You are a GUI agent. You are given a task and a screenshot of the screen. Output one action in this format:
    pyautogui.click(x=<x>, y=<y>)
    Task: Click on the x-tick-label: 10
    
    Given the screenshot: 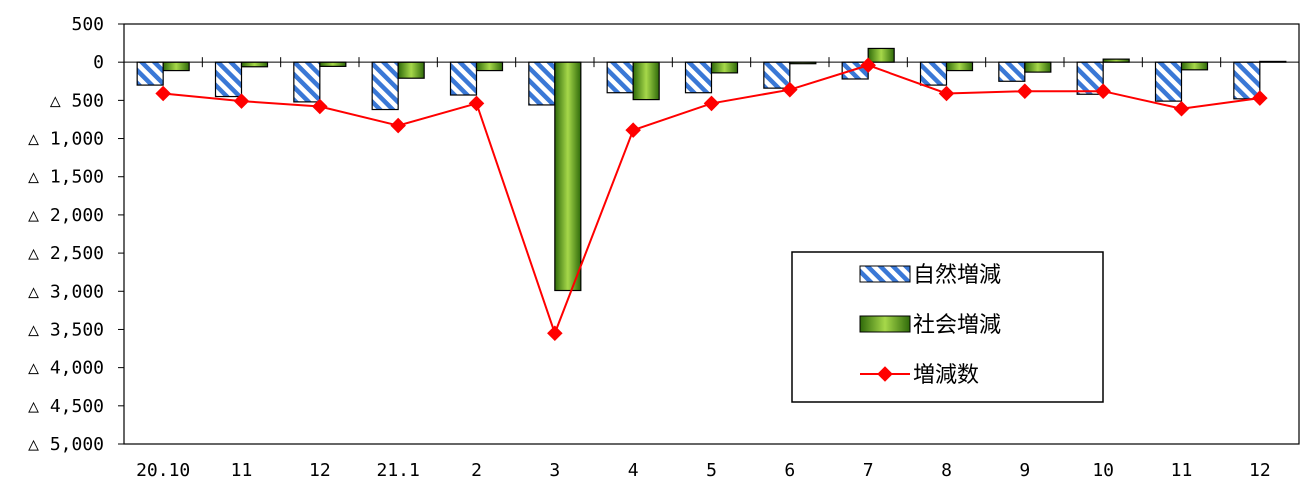 What is the action you would take?
    pyautogui.click(x=1103, y=470)
    